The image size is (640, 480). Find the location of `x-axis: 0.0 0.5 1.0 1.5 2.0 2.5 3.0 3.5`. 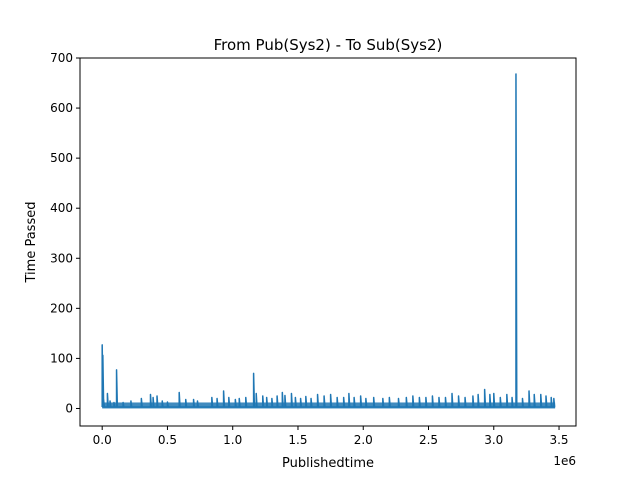

x-axis: 0.0 0.5 1.0 1.5 2.0 2.5 3.0 3.5 is located at coordinates (331, 436).